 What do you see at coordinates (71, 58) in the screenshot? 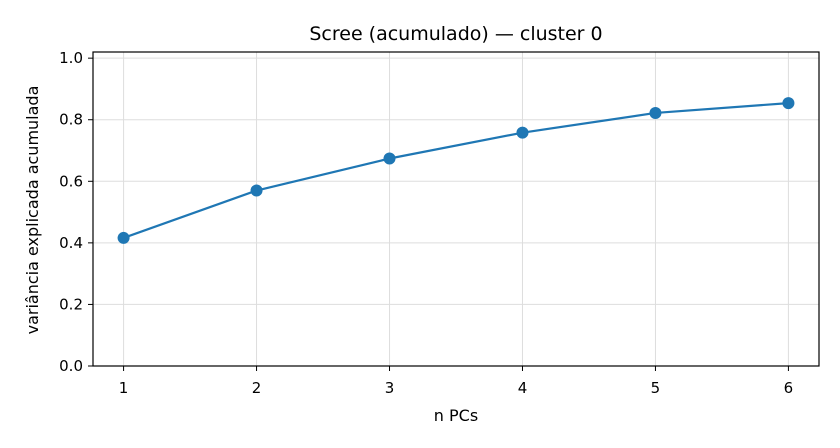
I see `y-tick-label: 1.0` at bounding box center [71, 58].